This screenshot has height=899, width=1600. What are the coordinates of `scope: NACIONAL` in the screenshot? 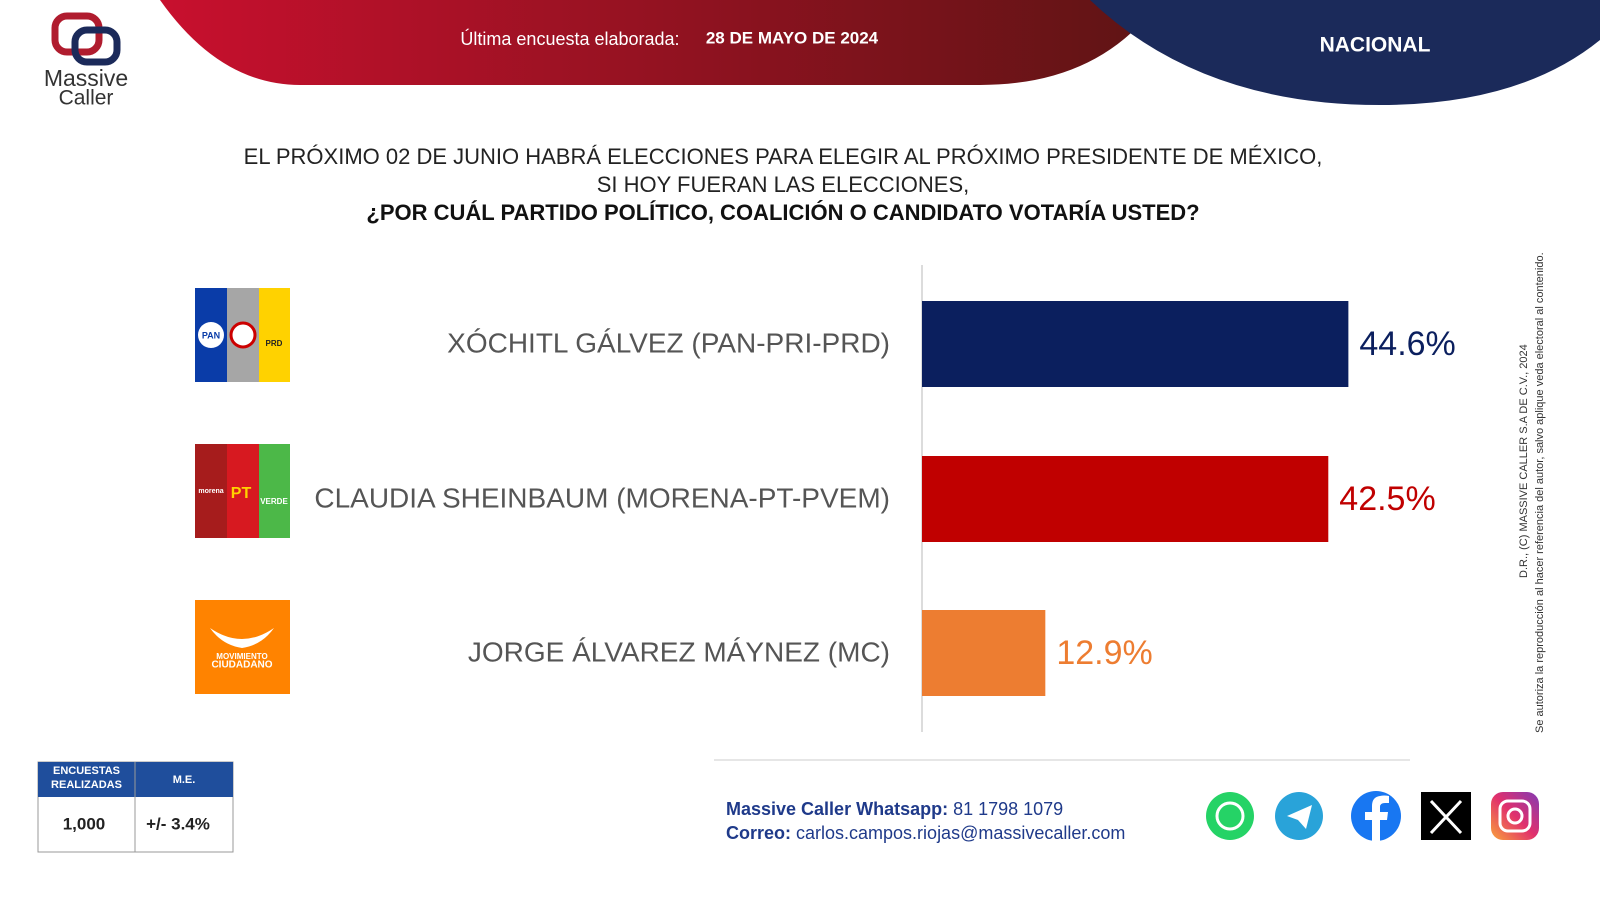 It's located at (1375, 45).